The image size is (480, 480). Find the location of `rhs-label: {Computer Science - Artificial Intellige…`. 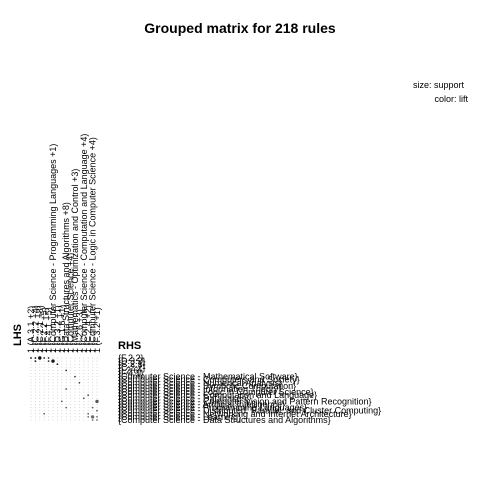

rhs-label: {Computer Science - Artificial Intellige… is located at coordinates (201, 405).